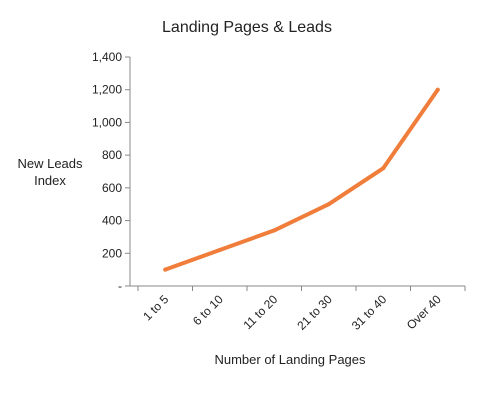 The image size is (494, 400). What do you see at coordinates (112, 188) in the screenshot?
I see `y-tick-label: 600` at bounding box center [112, 188].